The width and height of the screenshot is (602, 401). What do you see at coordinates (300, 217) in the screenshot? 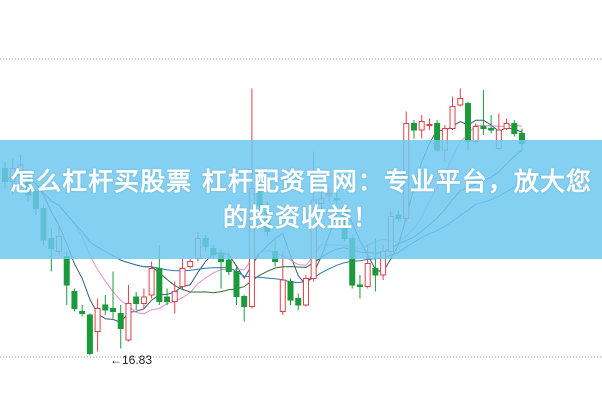
I see `banner-line-2: 的投资收益！` at bounding box center [300, 217].